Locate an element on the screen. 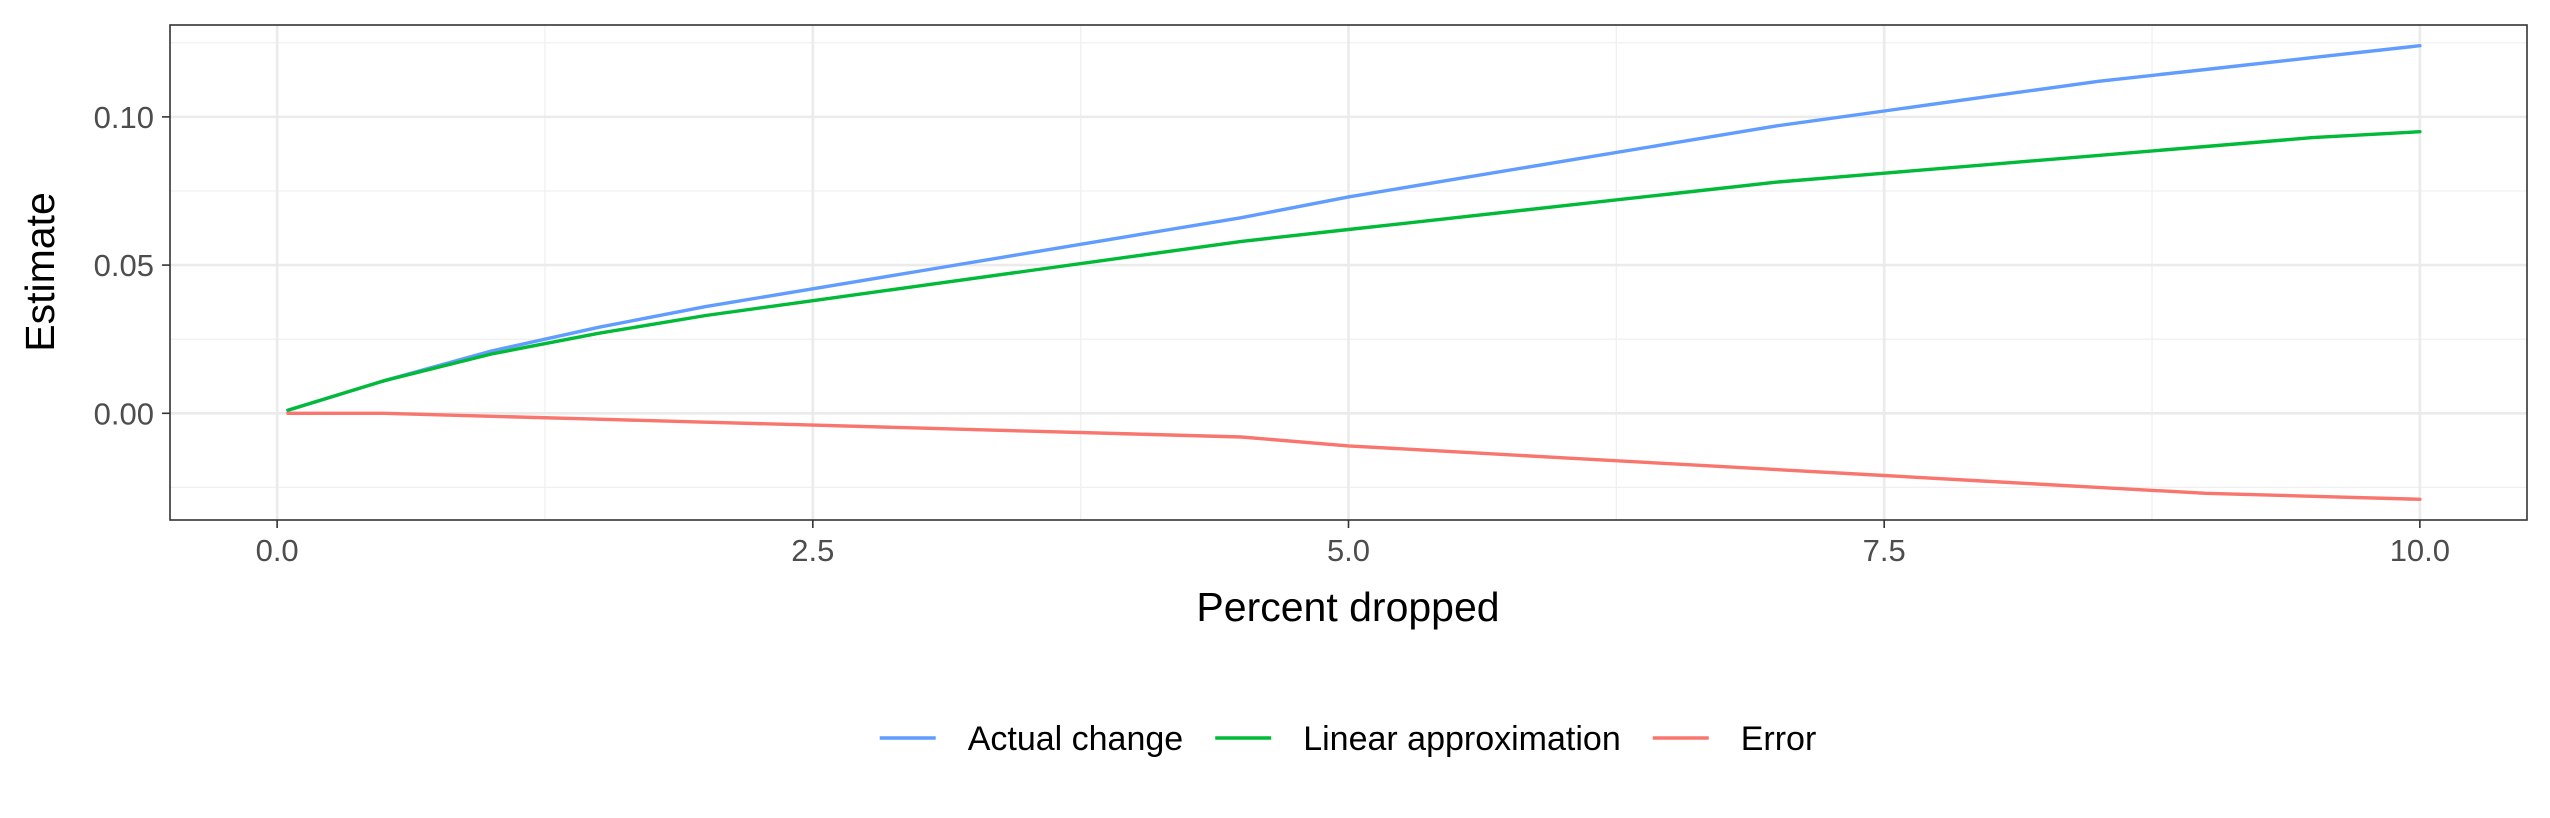 The width and height of the screenshot is (2550, 818). x-tick-label: 10.0 is located at coordinates (2420, 550).